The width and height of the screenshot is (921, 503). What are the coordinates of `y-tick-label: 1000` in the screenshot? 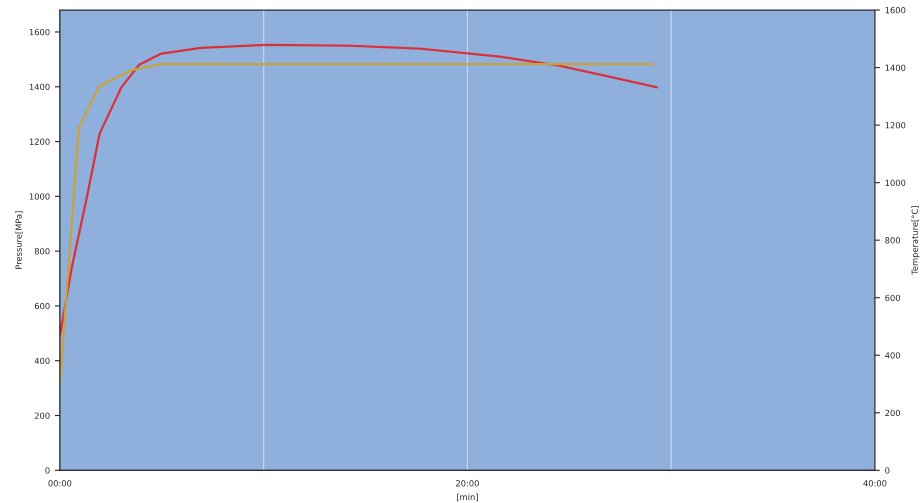 It's located at (40, 196).